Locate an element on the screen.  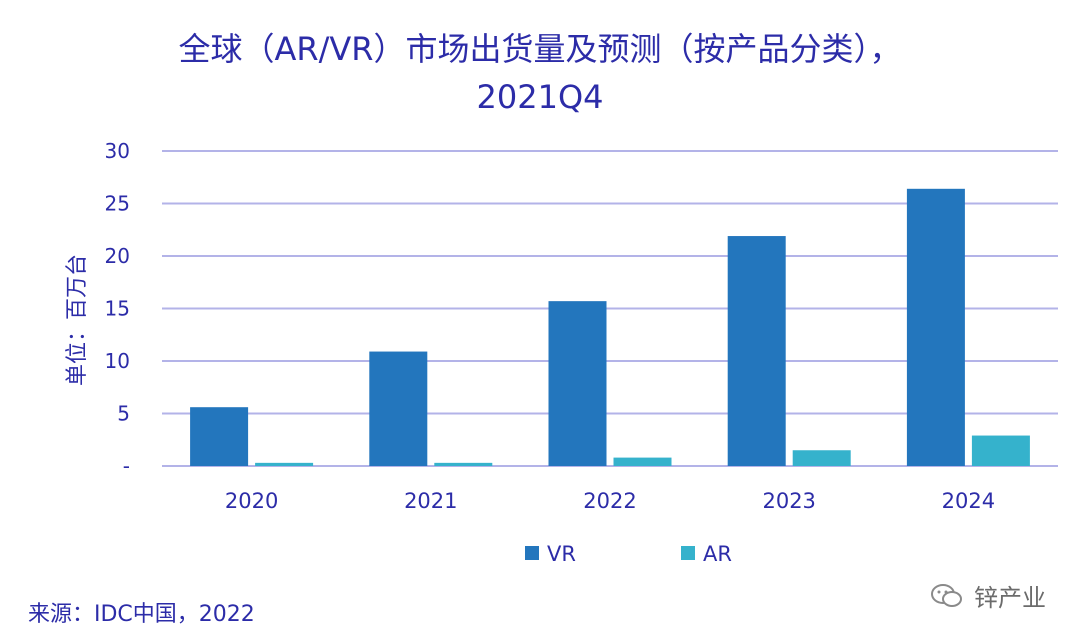
y-tick-label: 10 is located at coordinates (117, 361).